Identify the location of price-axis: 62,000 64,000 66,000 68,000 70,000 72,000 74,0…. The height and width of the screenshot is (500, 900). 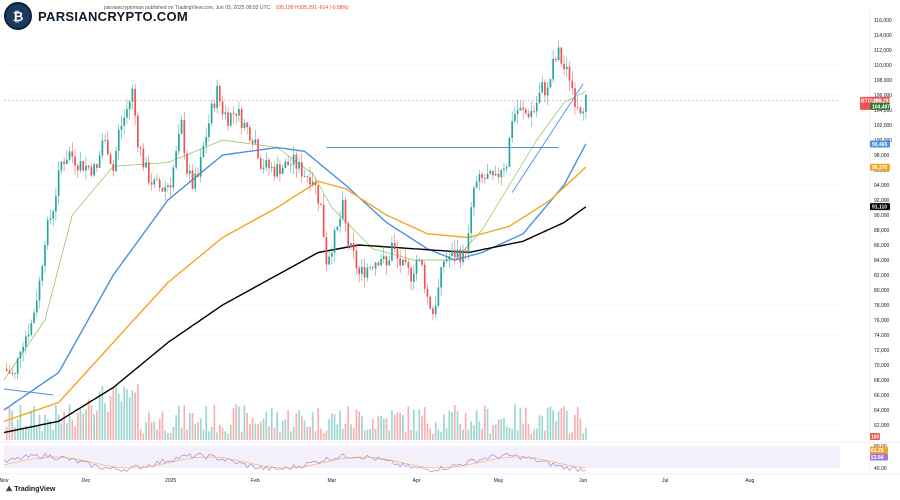
(880, 240).